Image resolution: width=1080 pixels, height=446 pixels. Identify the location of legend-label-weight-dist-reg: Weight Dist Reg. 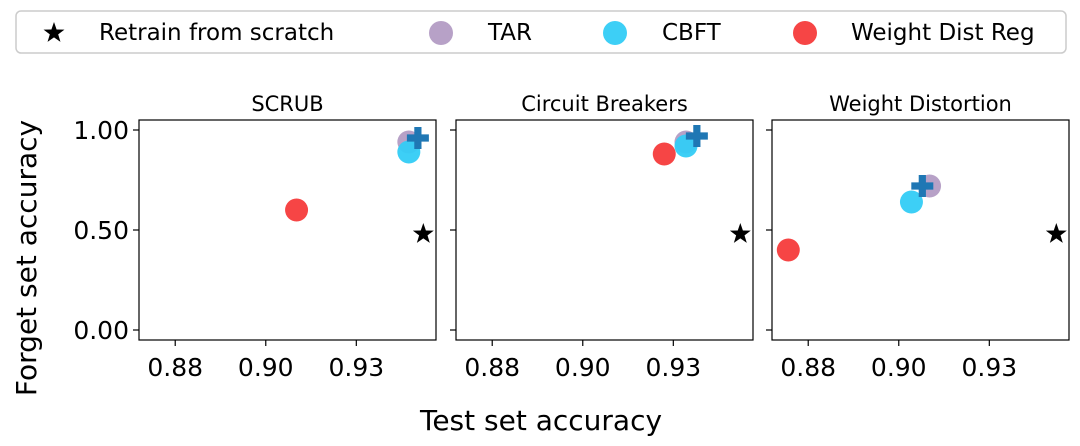
(943, 33).